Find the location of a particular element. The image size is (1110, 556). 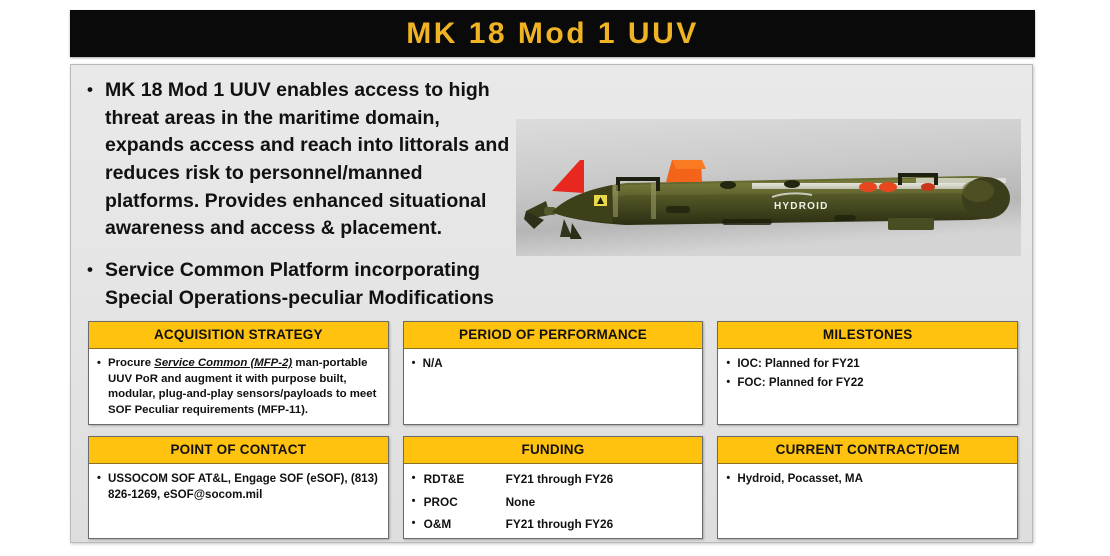

funding-row: • PROC None is located at coordinates (553, 502).